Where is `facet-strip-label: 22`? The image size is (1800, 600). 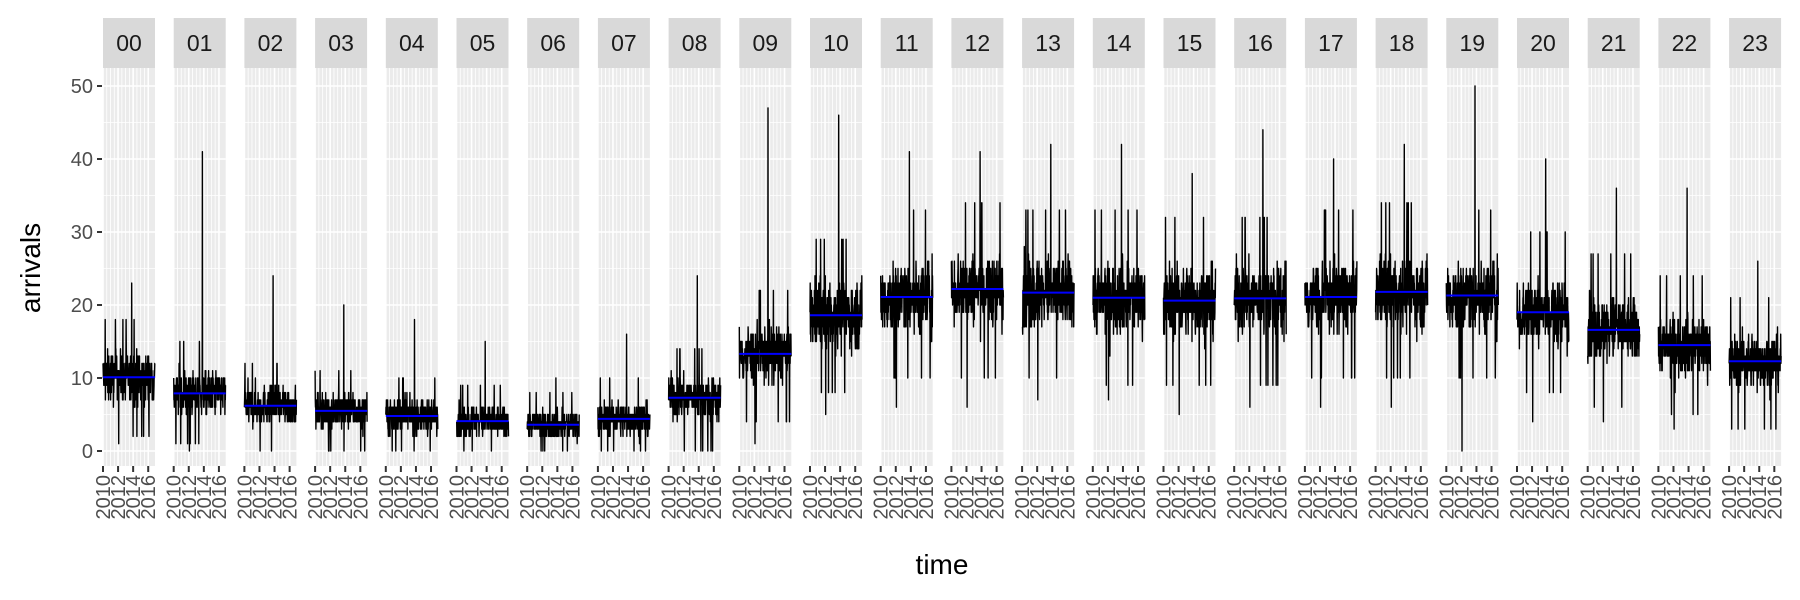 facet-strip-label: 22 is located at coordinates (1685, 43).